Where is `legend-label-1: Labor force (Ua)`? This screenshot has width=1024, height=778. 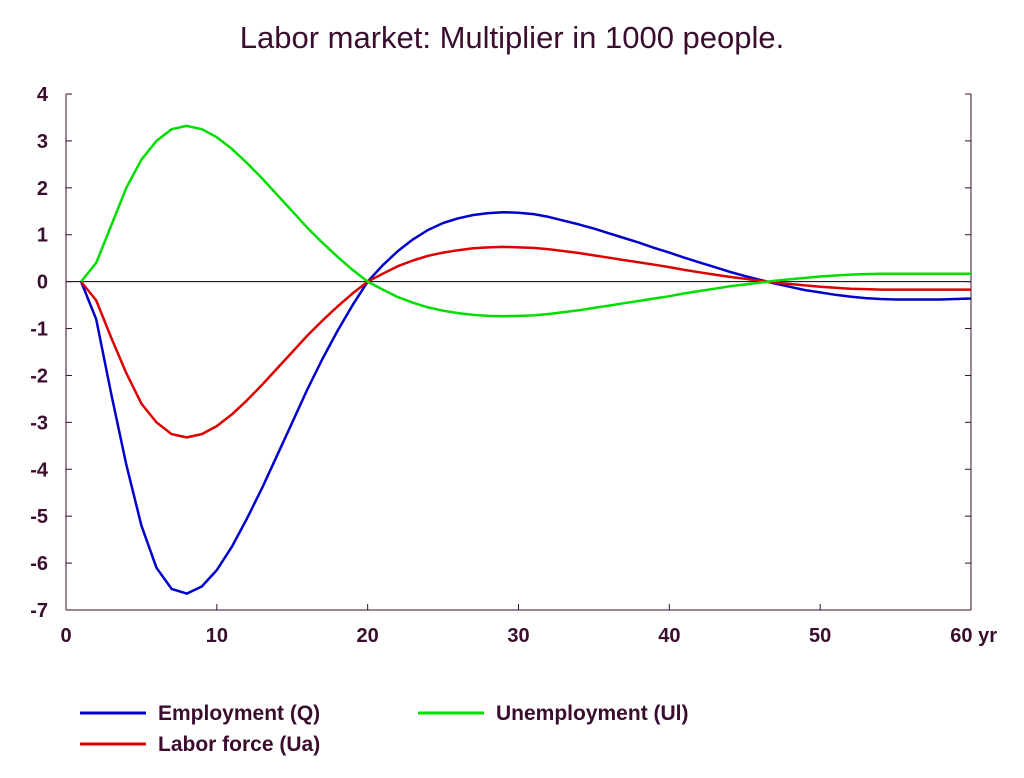
legend-label-1: Labor force (Ua) is located at coordinates (239, 744).